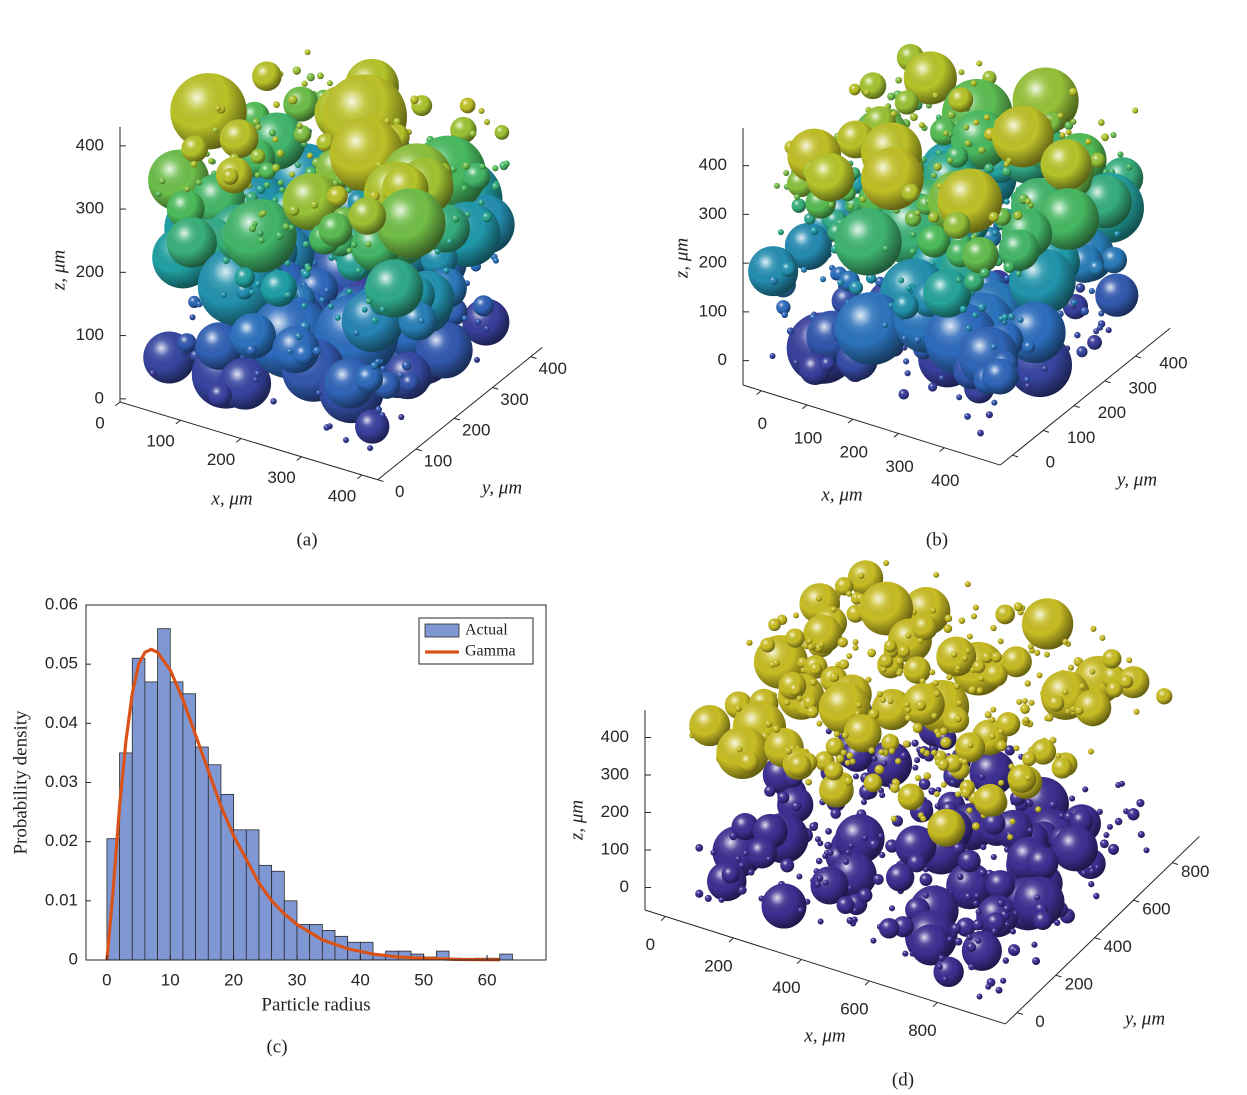  I want to click on bar, so click(278, 915).